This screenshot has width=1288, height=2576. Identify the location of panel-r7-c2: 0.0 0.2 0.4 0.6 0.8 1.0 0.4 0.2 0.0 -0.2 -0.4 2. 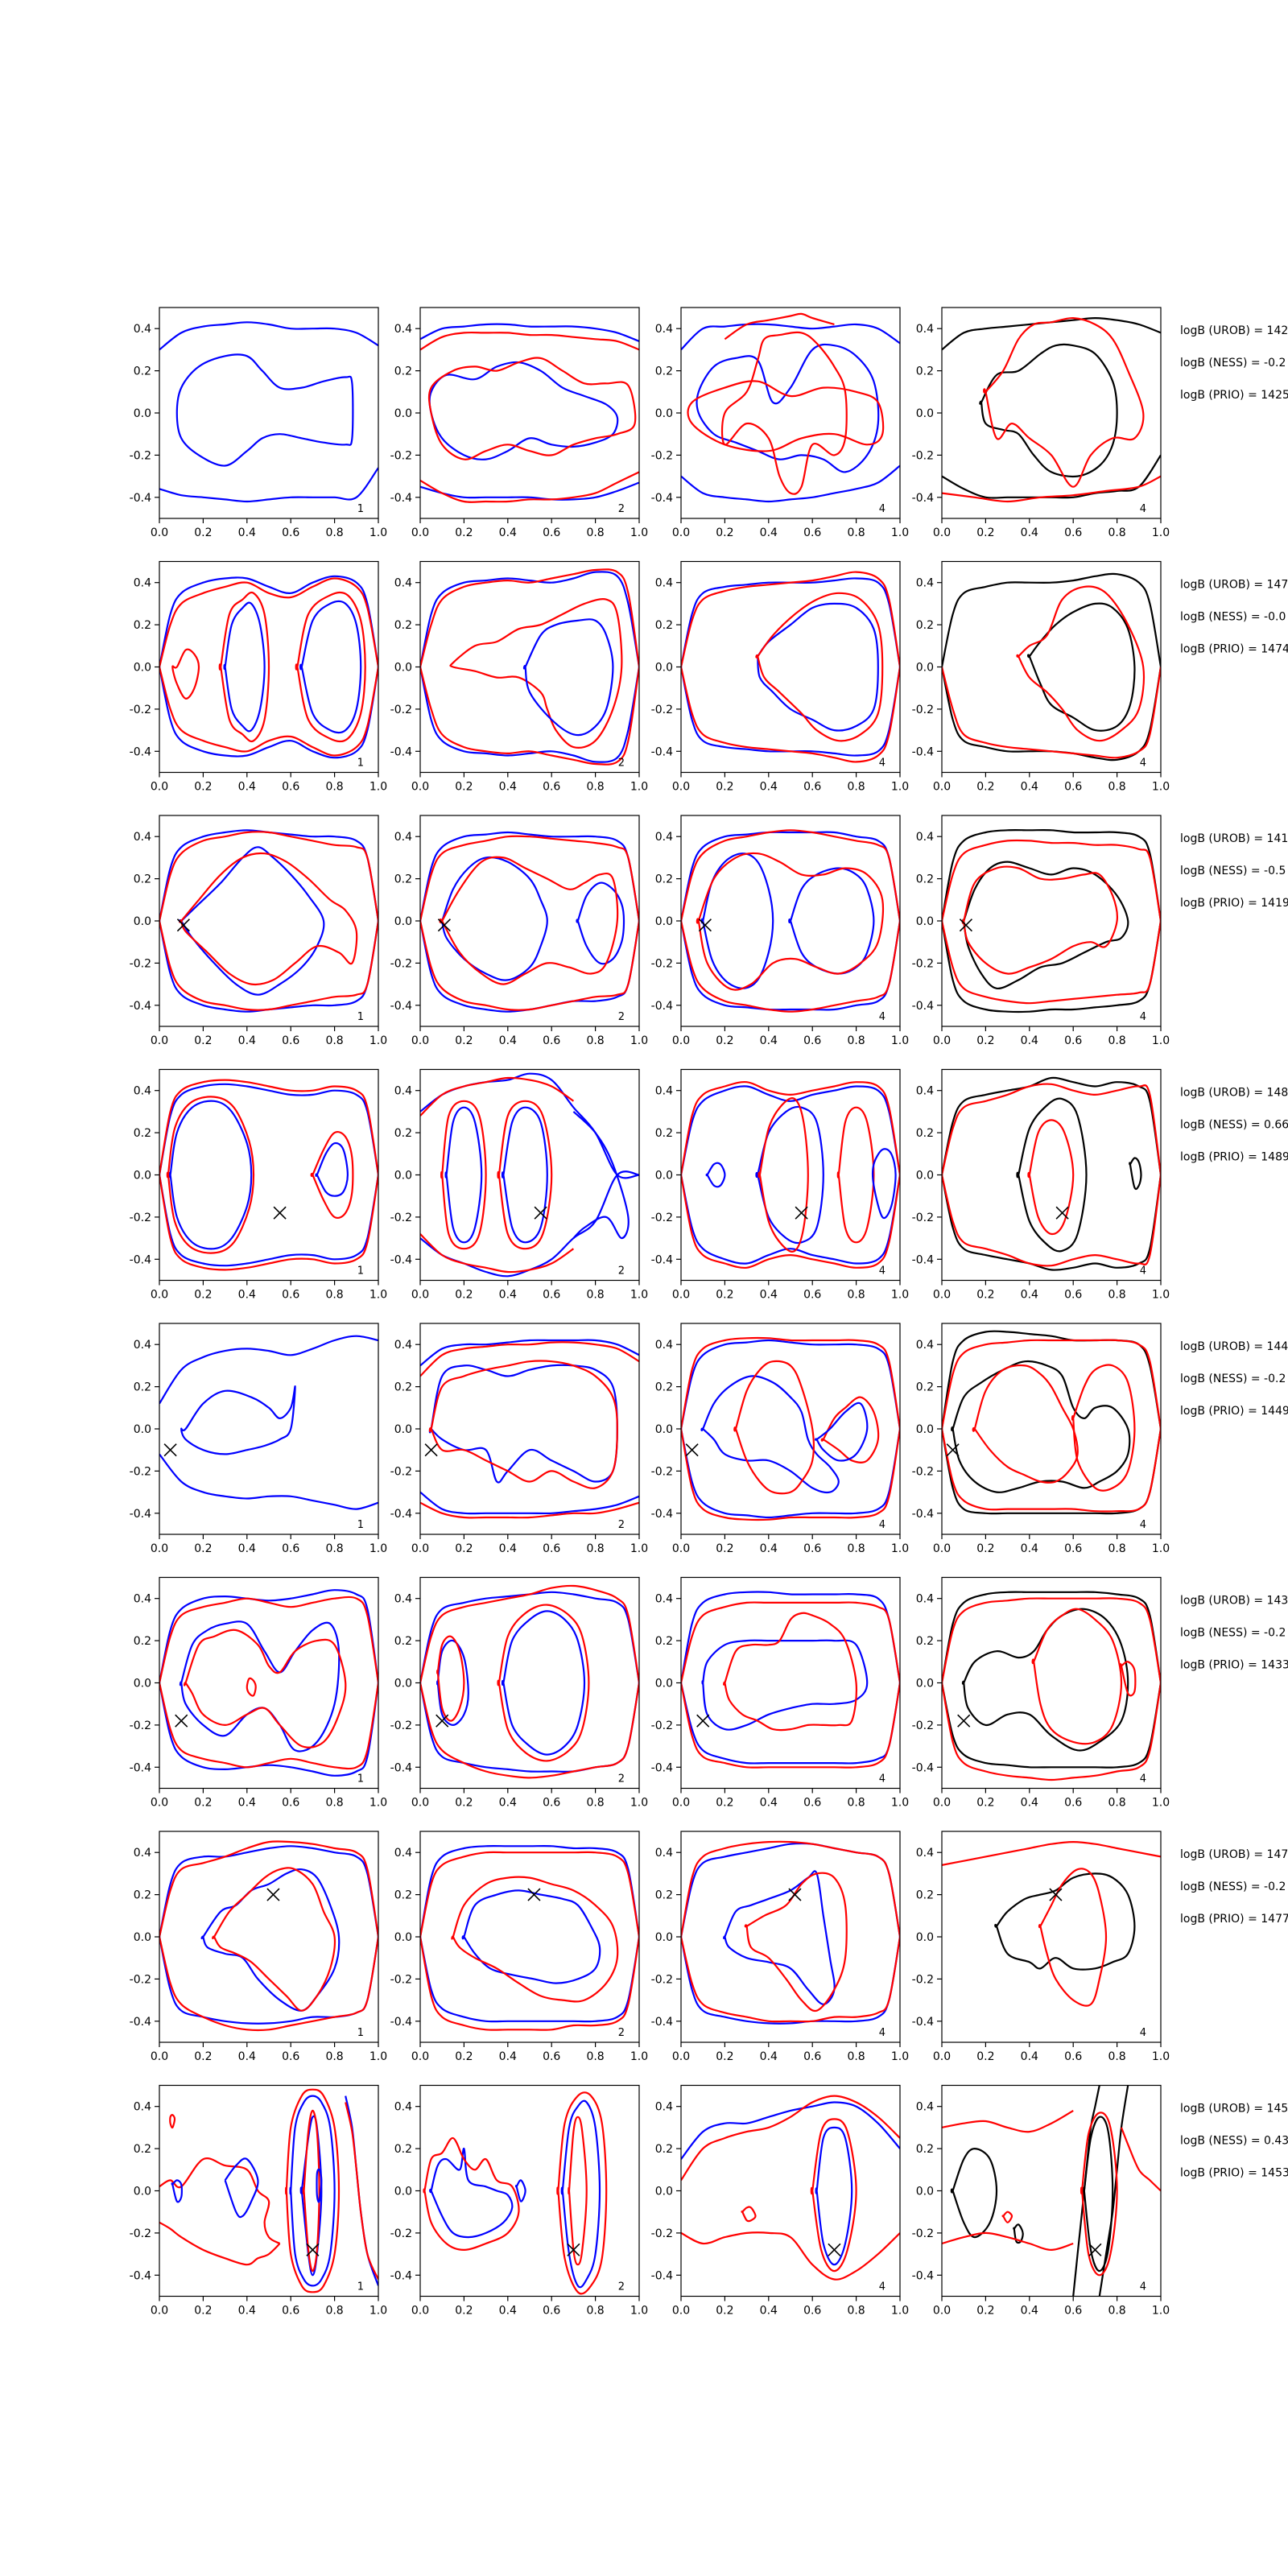
(519, 1947).